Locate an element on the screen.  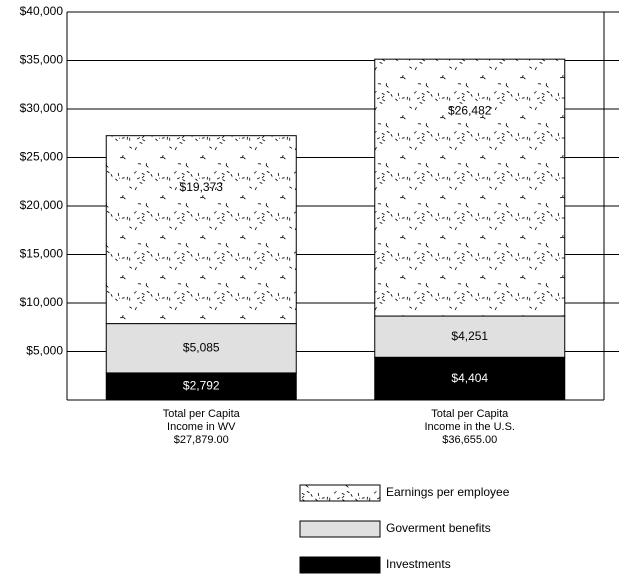
data-label: $26,482 is located at coordinates (470, 110).